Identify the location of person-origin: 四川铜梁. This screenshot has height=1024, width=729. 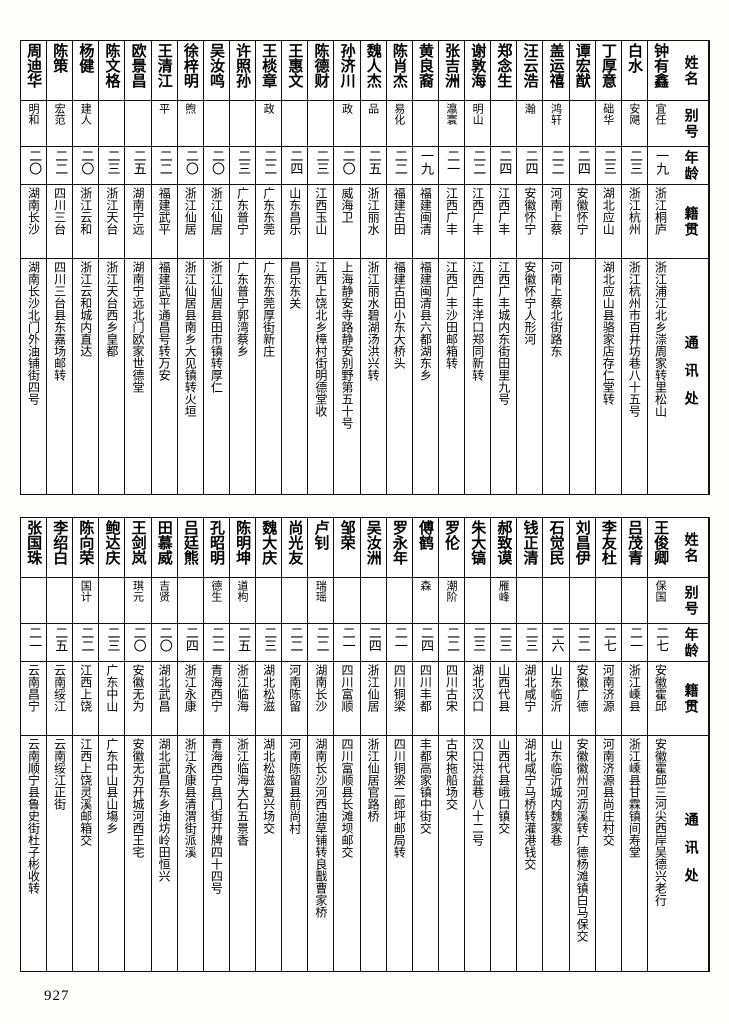
(399, 699).